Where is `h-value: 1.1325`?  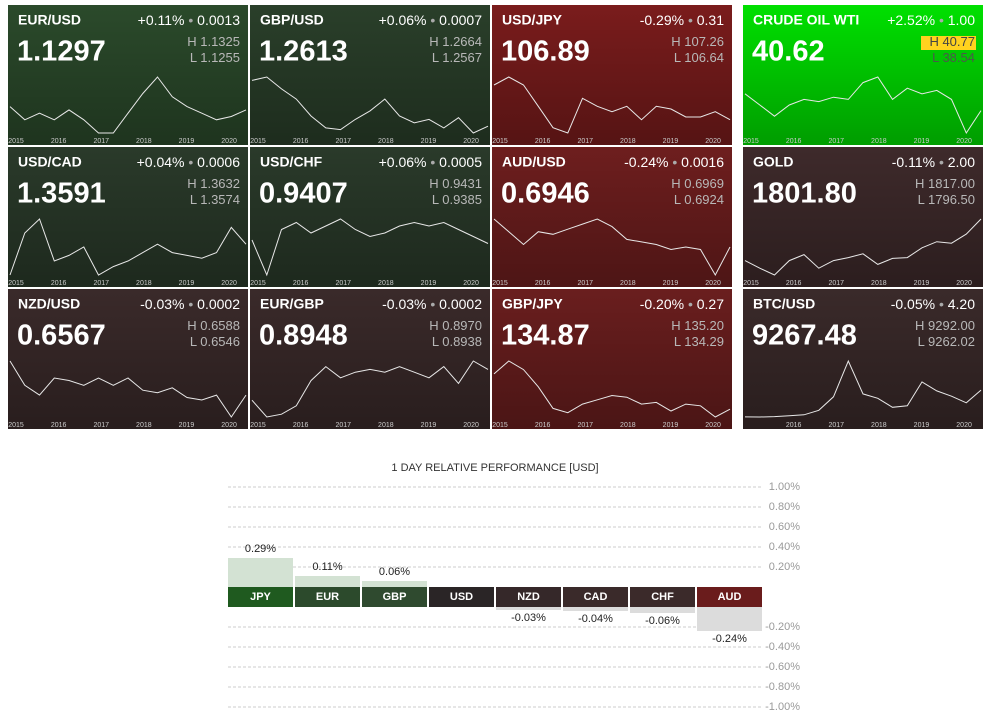 h-value: 1.1325 is located at coordinates (220, 41).